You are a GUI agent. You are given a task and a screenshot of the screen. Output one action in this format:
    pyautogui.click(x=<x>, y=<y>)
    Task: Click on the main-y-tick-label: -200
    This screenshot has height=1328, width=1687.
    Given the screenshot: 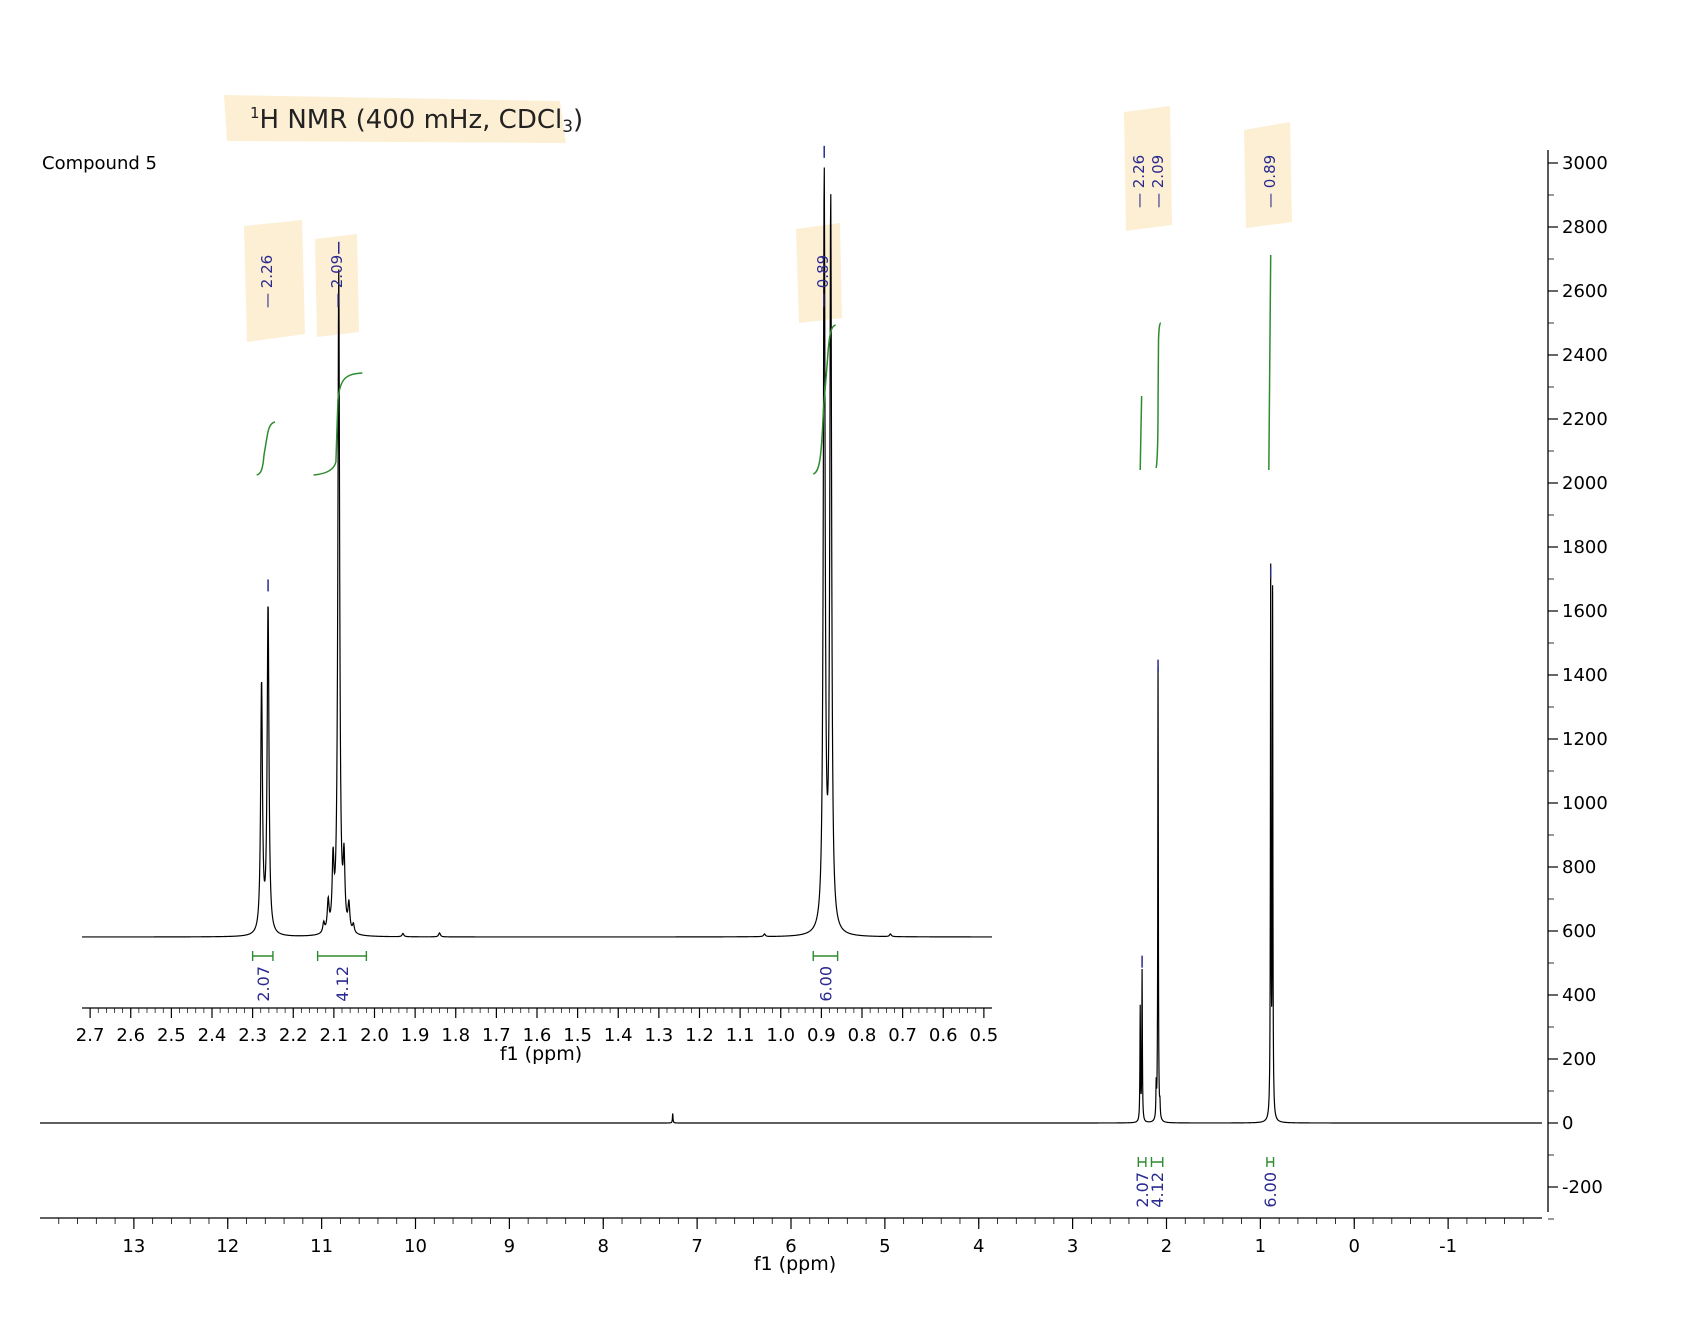 What is the action you would take?
    pyautogui.click(x=1582, y=1187)
    